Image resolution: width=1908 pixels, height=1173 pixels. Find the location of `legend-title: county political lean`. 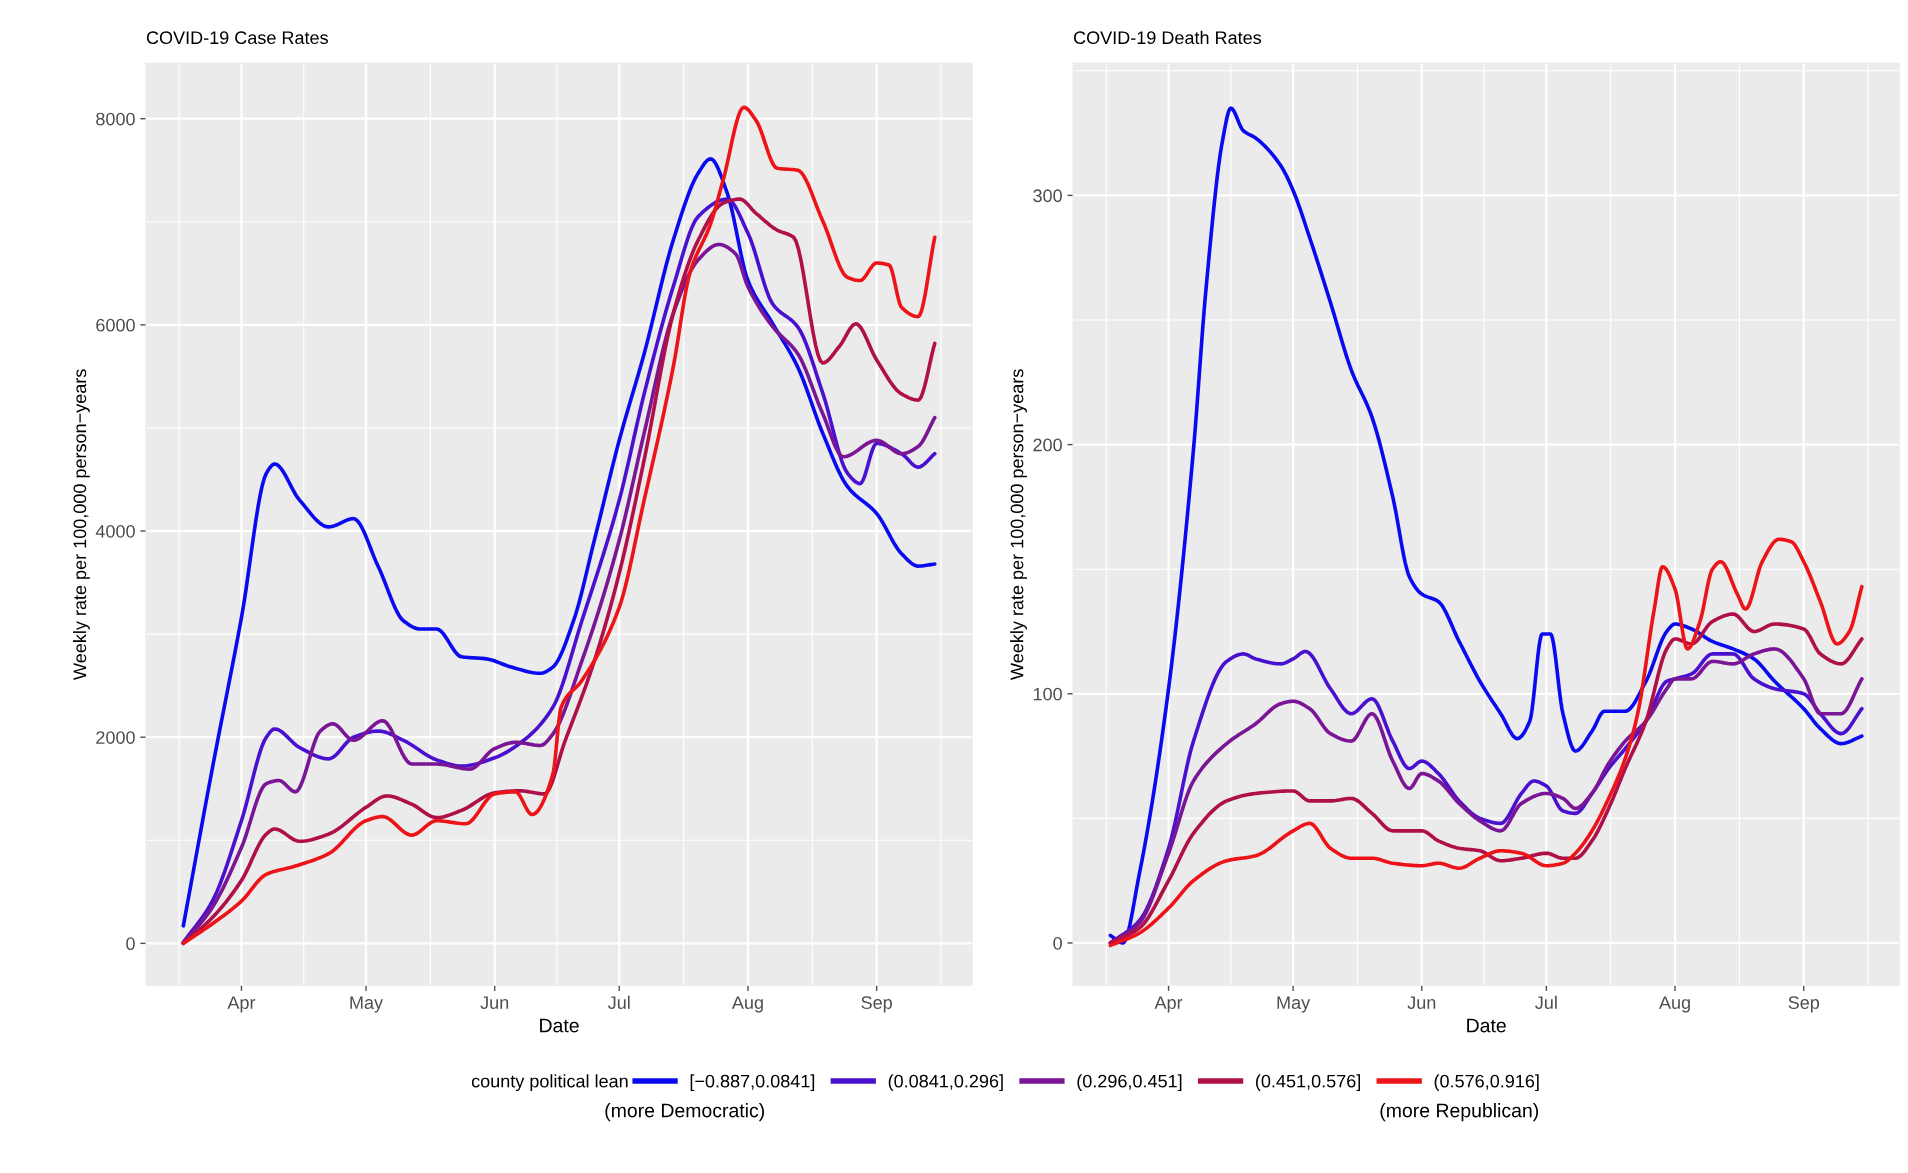

legend-title: county political lean is located at coordinates (549, 1083).